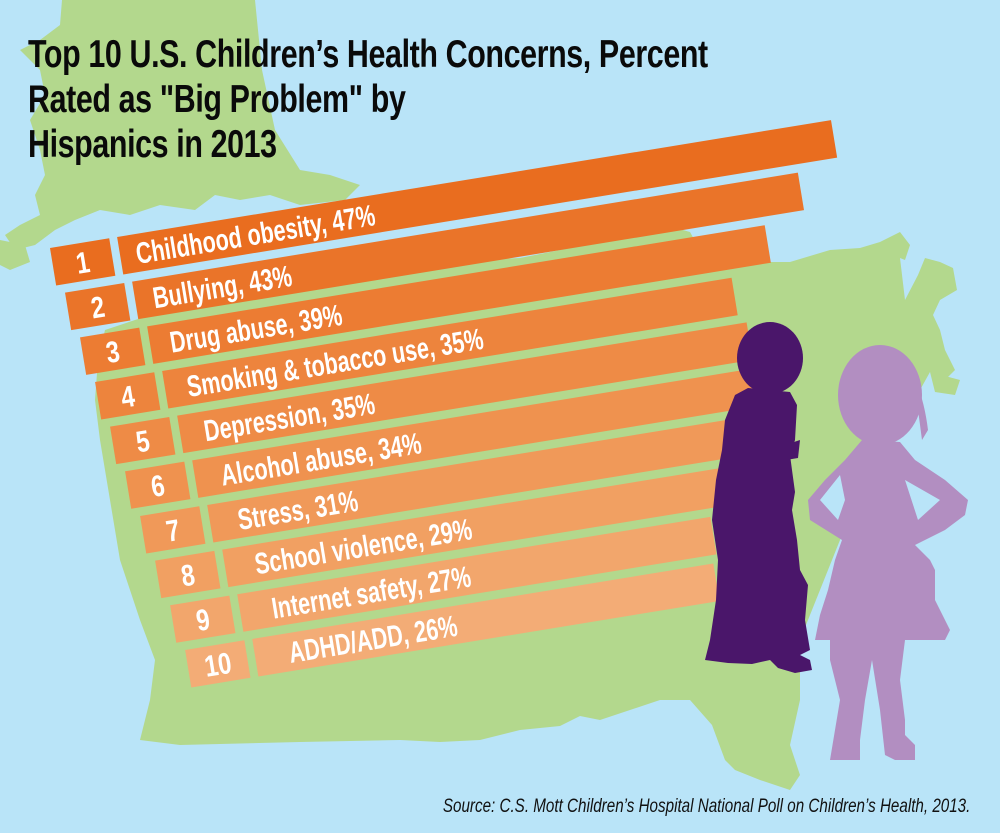 This screenshot has width=1000, height=833. I want to click on girl-silhouette-icon, so click(888, 552).